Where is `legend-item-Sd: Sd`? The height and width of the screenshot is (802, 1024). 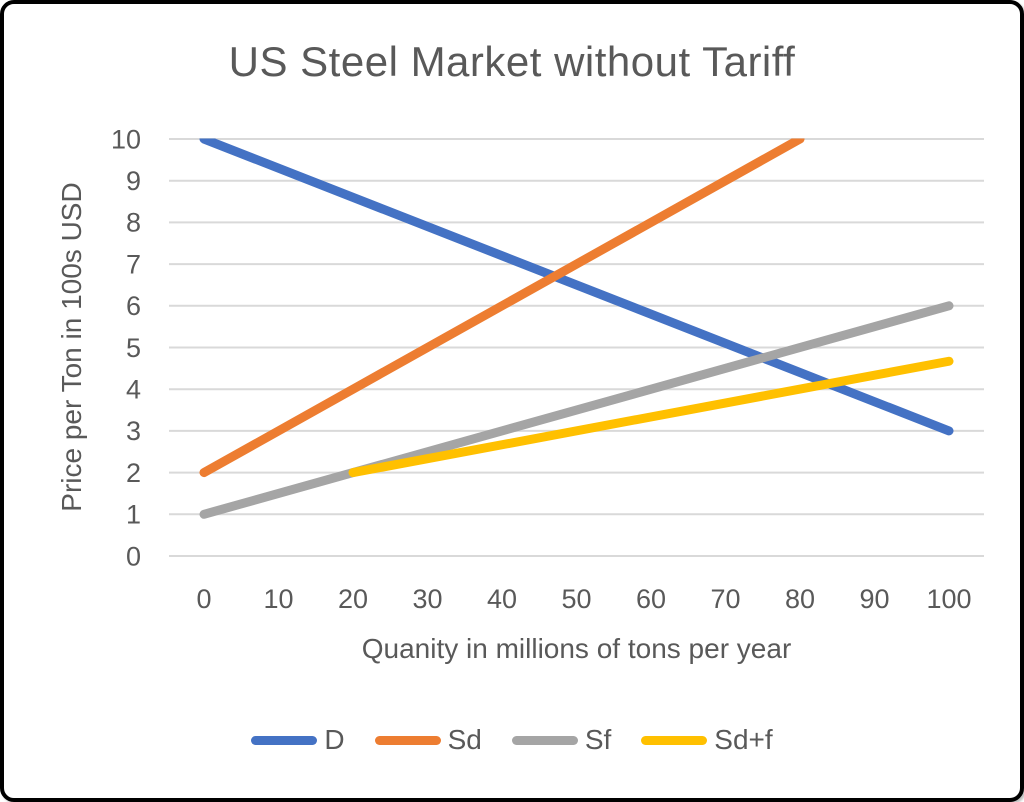 legend-item-Sd: Sd is located at coordinates (428, 740).